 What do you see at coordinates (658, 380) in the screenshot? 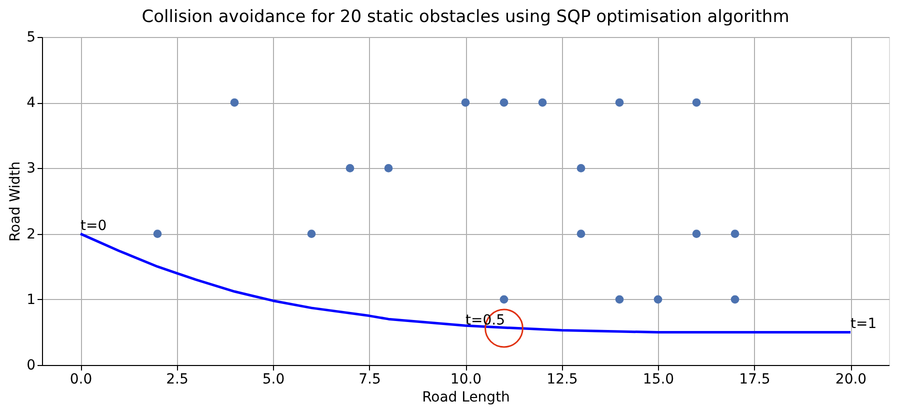
I see `x-tick-label: 15.0` at bounding box center [658, 380].